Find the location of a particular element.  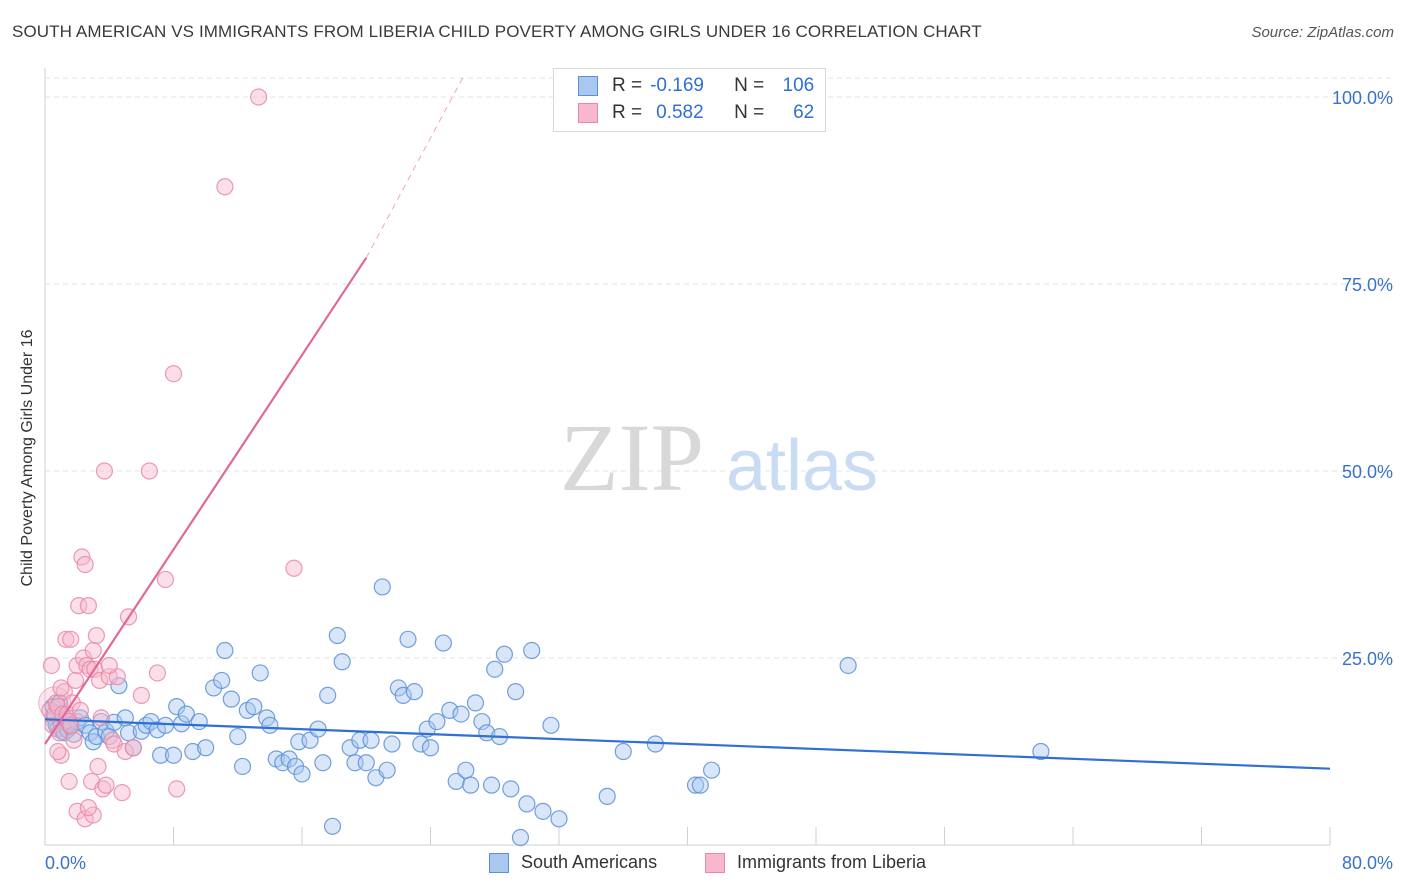

watermark-zip: ZIP is located at coordinates (632, 457).